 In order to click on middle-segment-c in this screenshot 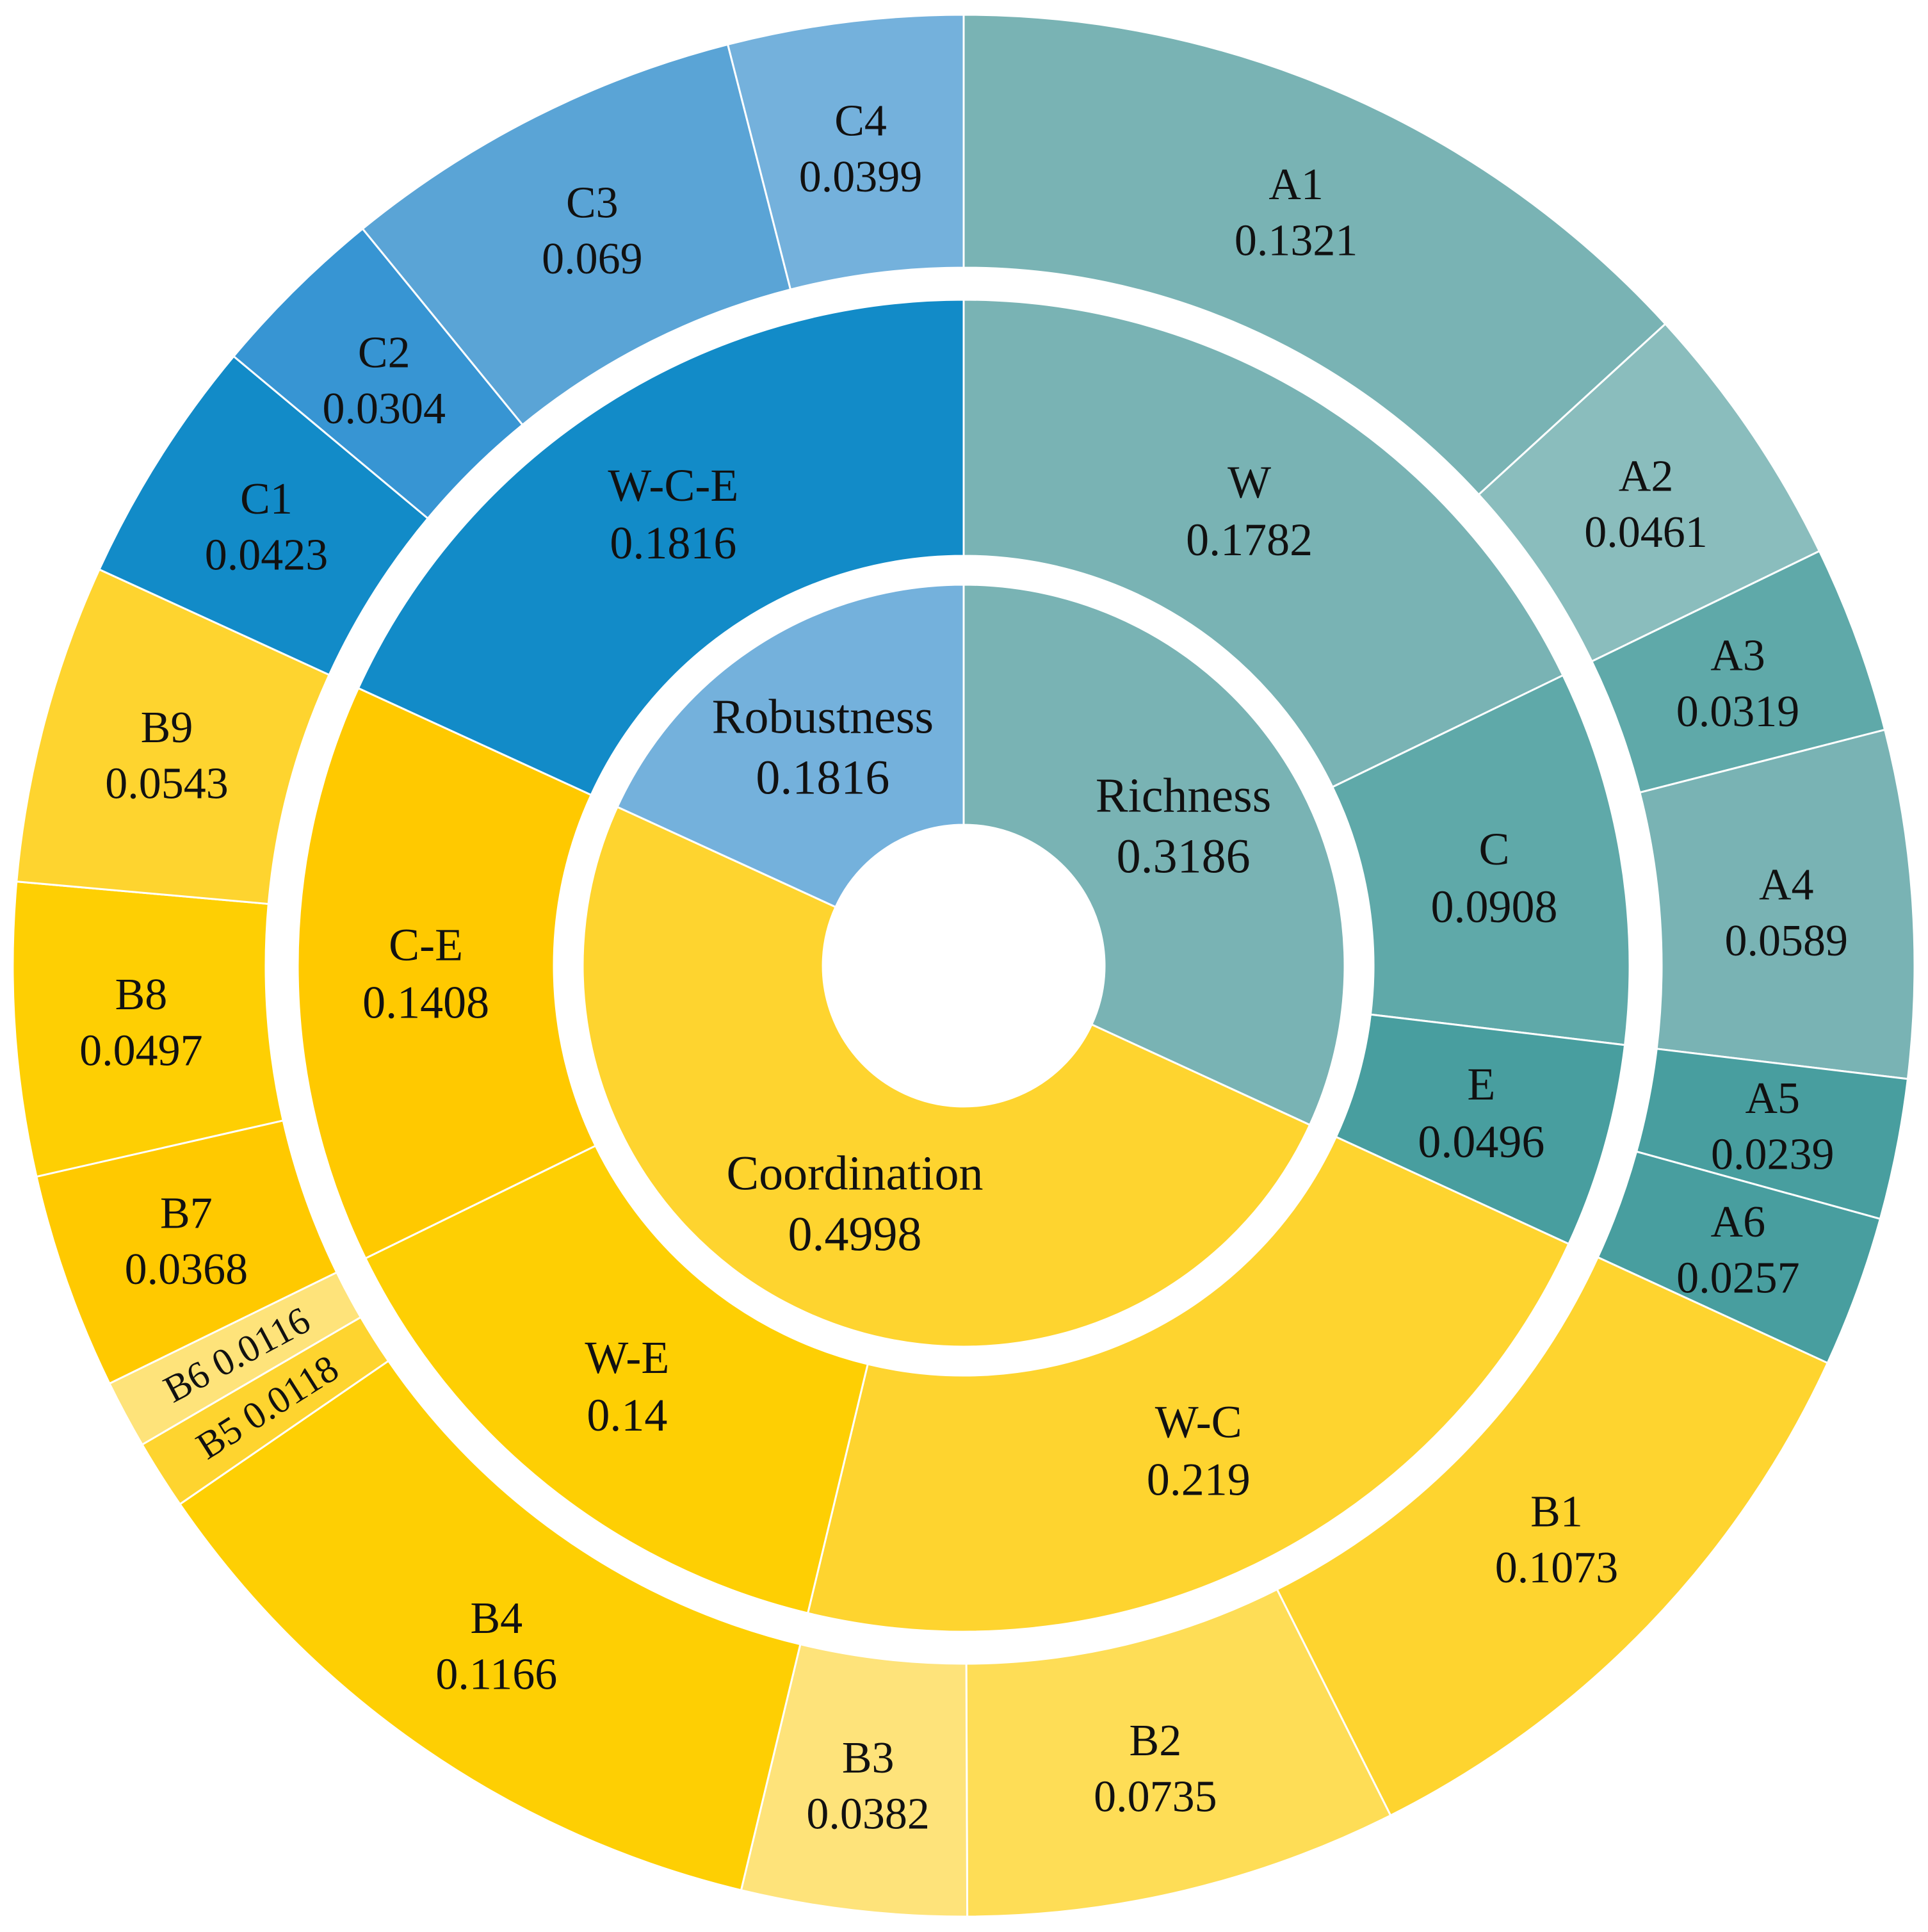, I will do `click(1481, 860)`.